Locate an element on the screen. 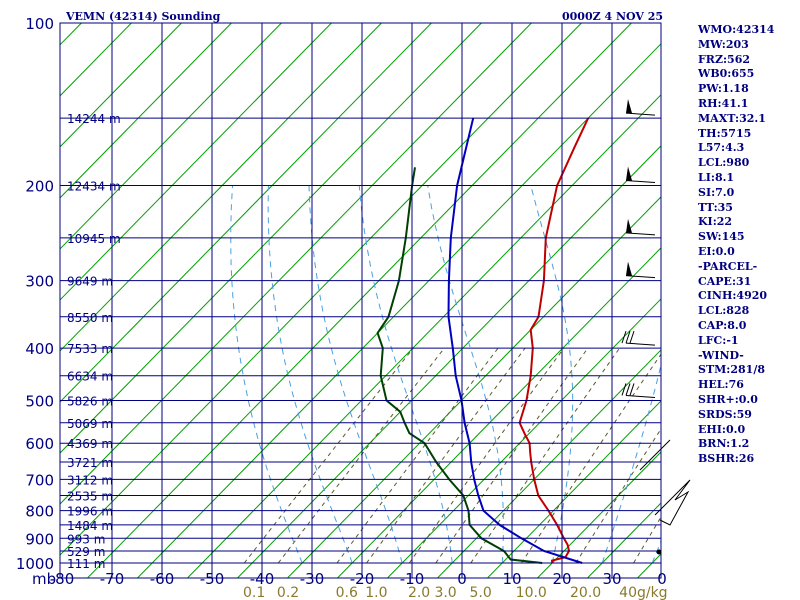 This screenshot has width=800, height=600. calm-wind-marker is located at coordinates (659, 552).